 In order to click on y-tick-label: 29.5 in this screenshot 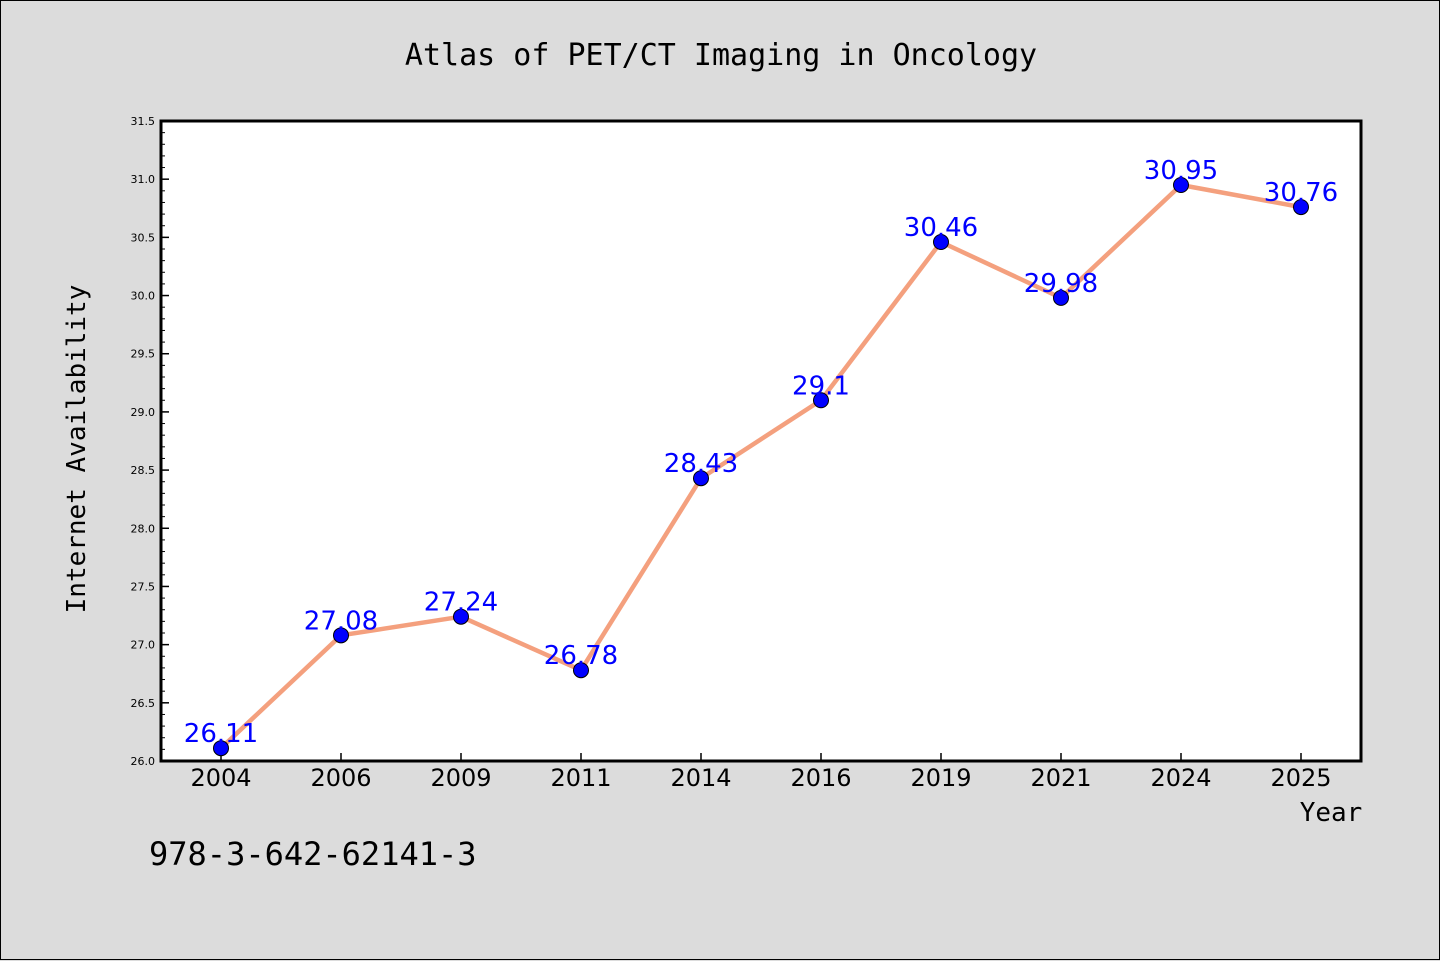, I will do `click(143, 354)`.